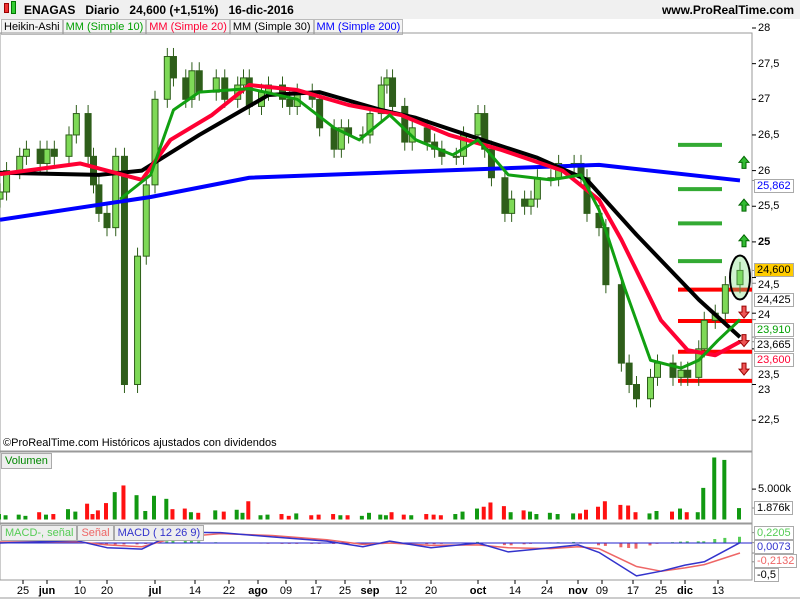 This screenshot has width=800, height=600. What do you see at coordinates (774, 270) in the screenshot?
I see `price-value-label: 24,600` at bounding box center [774, 270].